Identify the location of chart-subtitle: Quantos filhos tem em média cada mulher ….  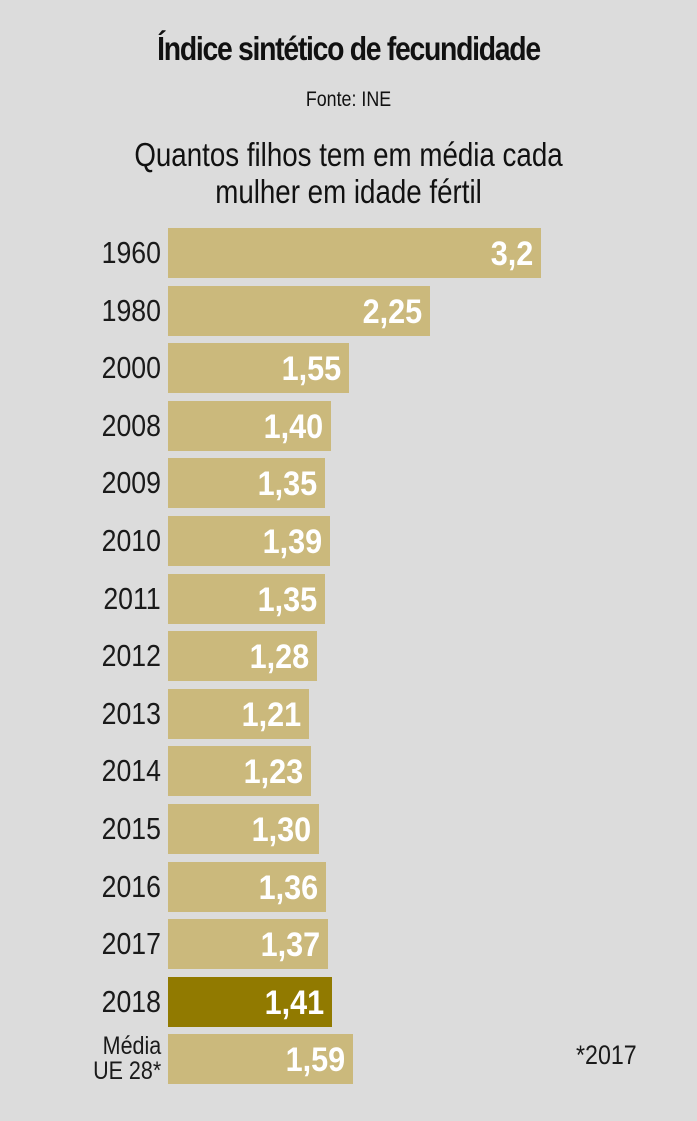
(348, 173).